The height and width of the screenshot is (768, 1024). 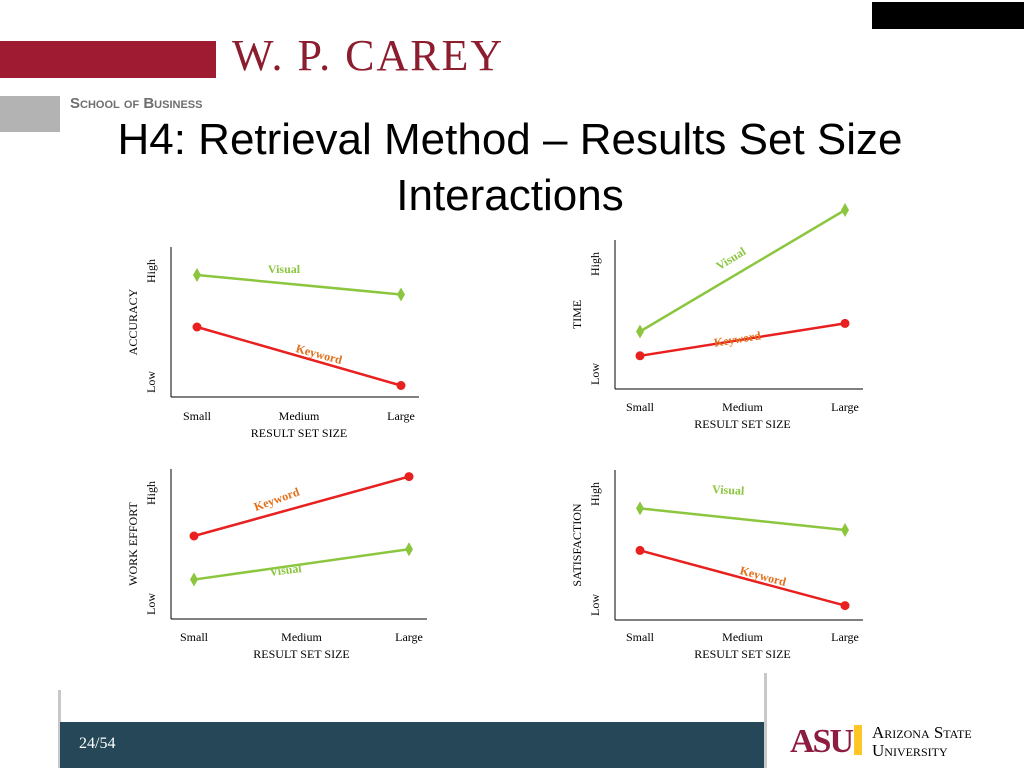 I want to click on wp-carey-logo: W. P. CAREY, so click(x=368, y=55).